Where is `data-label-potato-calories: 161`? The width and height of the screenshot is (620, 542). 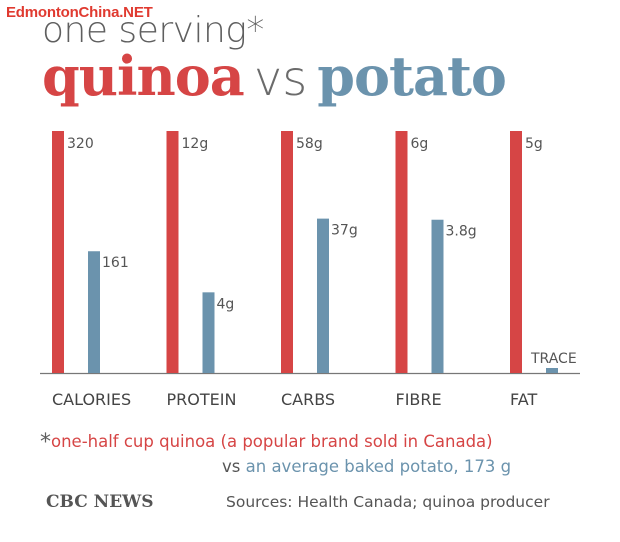
data-label-potato-calories: 161 is located at coordinates (115, 263).